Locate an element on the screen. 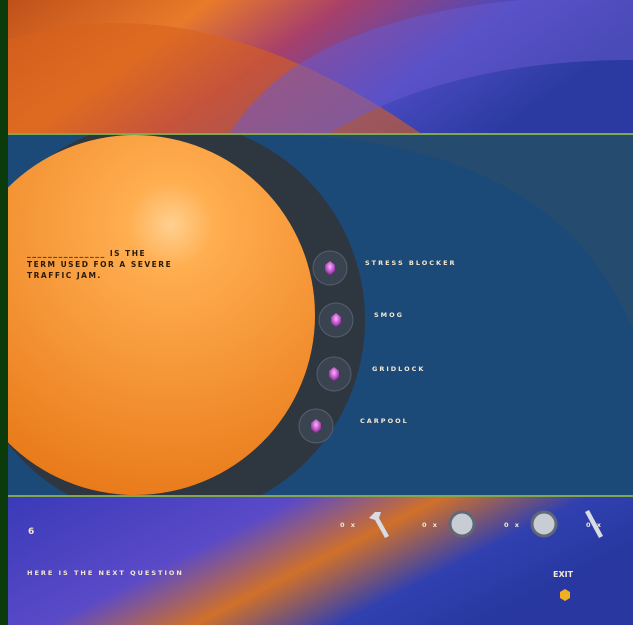 The image size is (633, 625). exit-button: EXIT is located at coordinates (563, 574).